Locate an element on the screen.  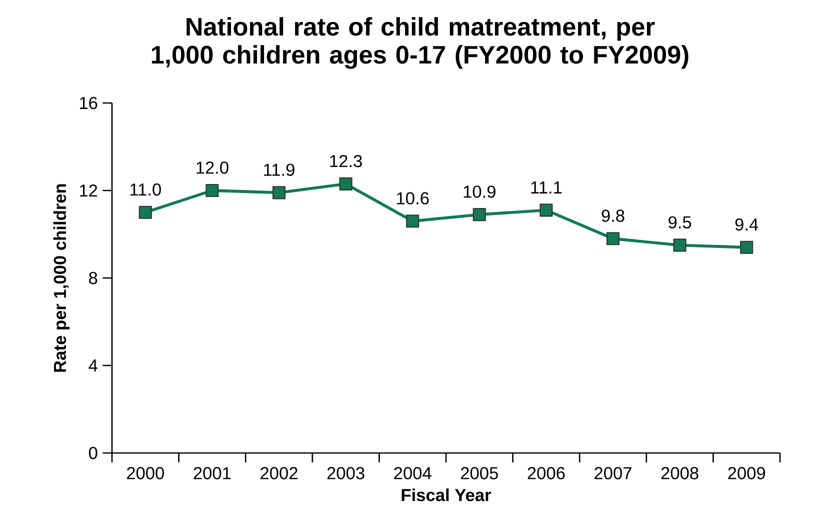
x-tick-label: 2005 is located at coordinates (479, 473).